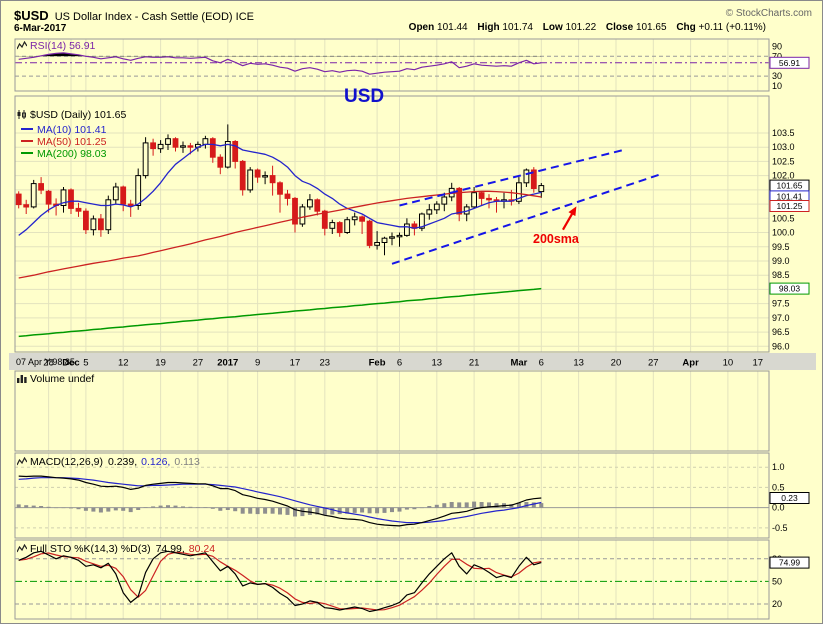 This screenshot has width=823, height=624. I want to click on ma10-legend-swatch, so click(27, 129).